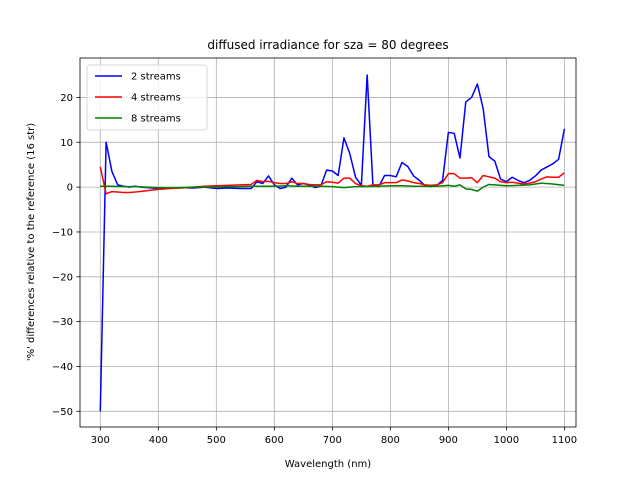 The width and height of the screenshot is (640, 484). What do you see at coordinates (506, 440) in the screenshot?
I see `x-tick-label: 1000` at bounding box center [506, 440].